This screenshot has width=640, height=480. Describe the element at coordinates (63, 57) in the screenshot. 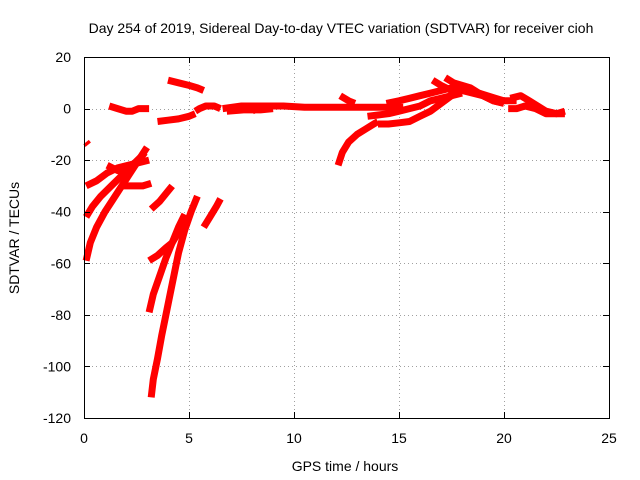

I see `y-tick-label: 20` at that location.